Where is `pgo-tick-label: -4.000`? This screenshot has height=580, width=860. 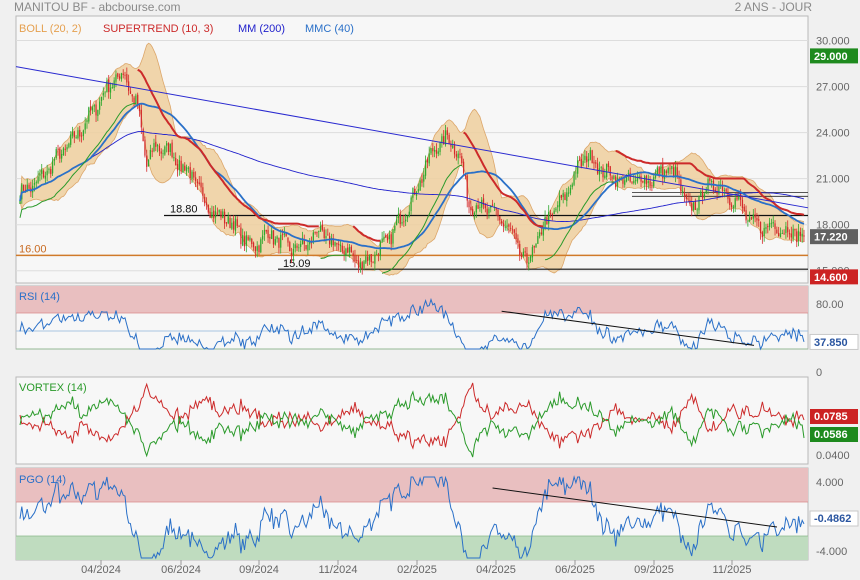
pgo-tick-label: -4.000 is located at coordinates (831, 552).